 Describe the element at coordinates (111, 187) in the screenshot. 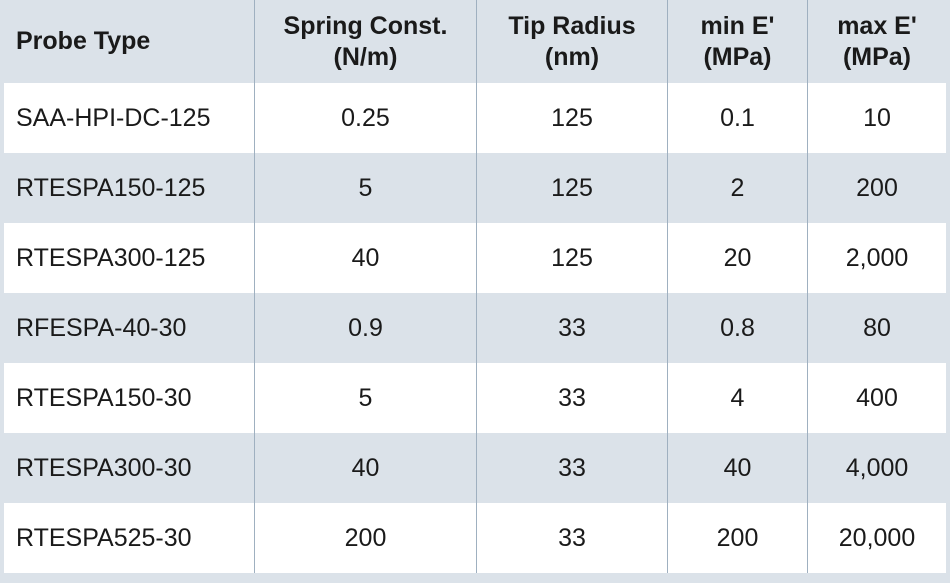

I see `table-cell: RTESPA150-125` at that location.